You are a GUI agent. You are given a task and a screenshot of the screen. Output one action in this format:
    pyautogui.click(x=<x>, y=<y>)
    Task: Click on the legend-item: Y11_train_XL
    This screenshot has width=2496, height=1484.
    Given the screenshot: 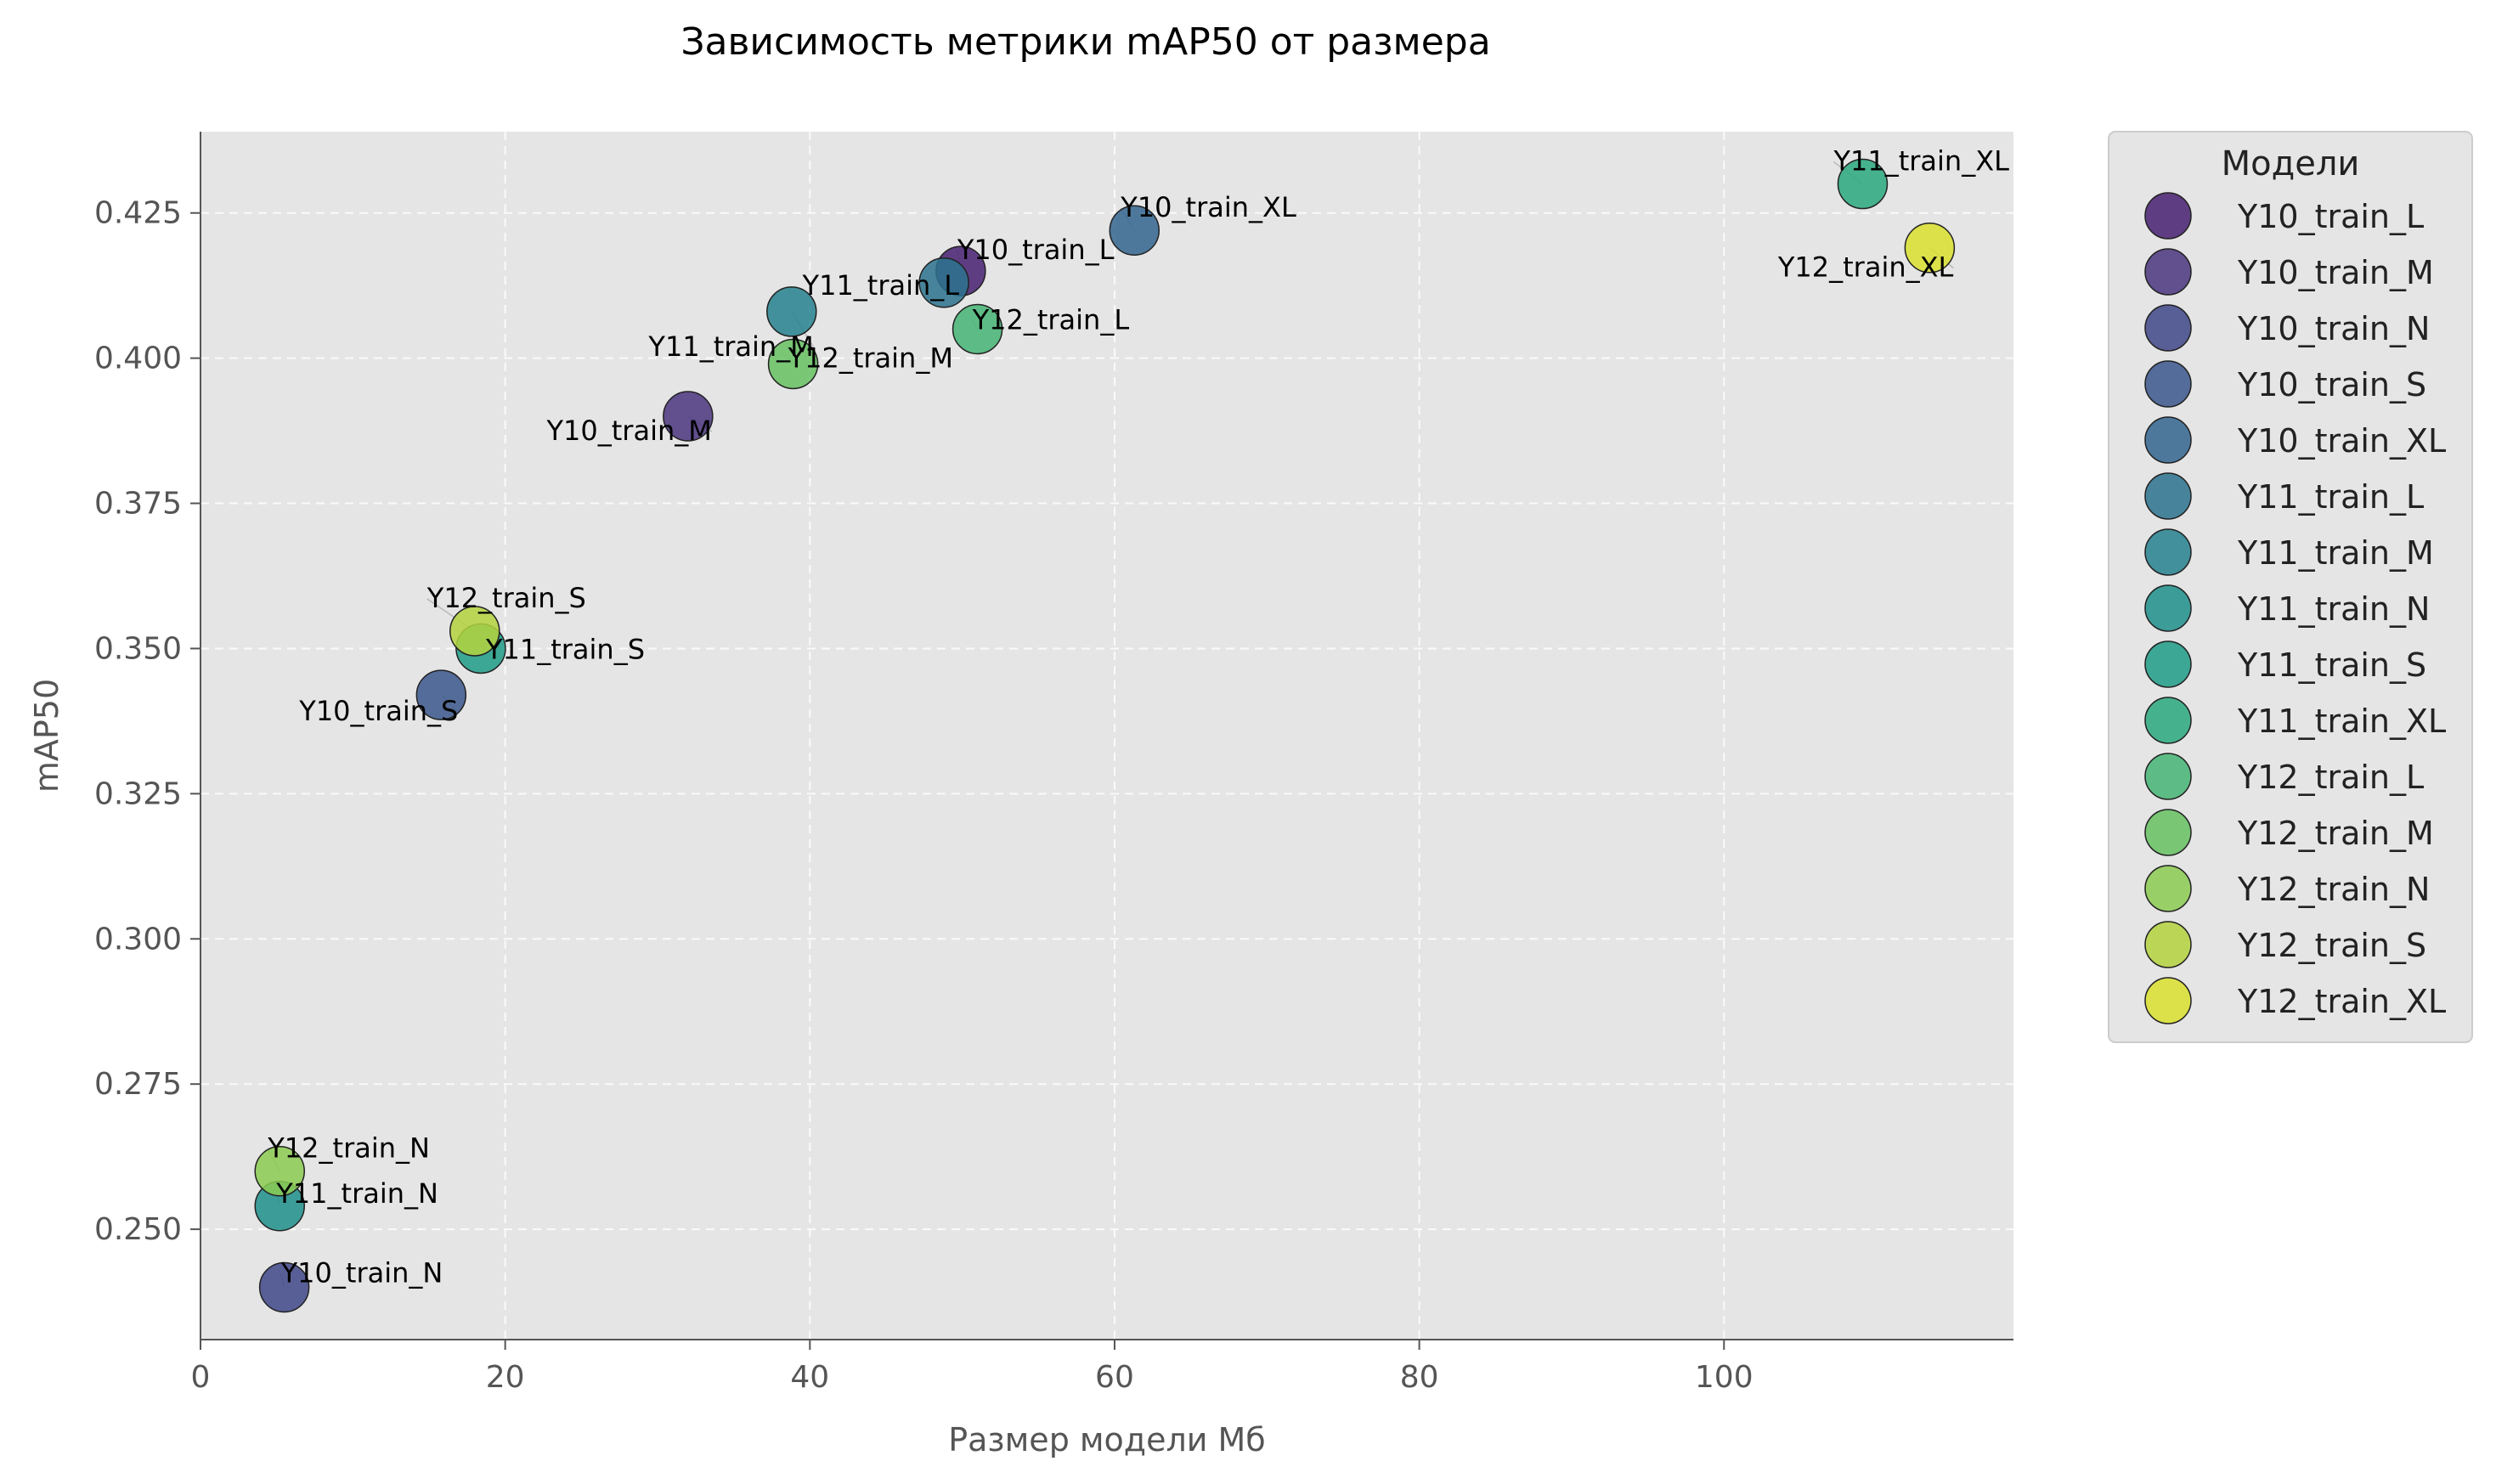 What is the action you would take?
    pyautogui.click(x=2295, y=720)
    